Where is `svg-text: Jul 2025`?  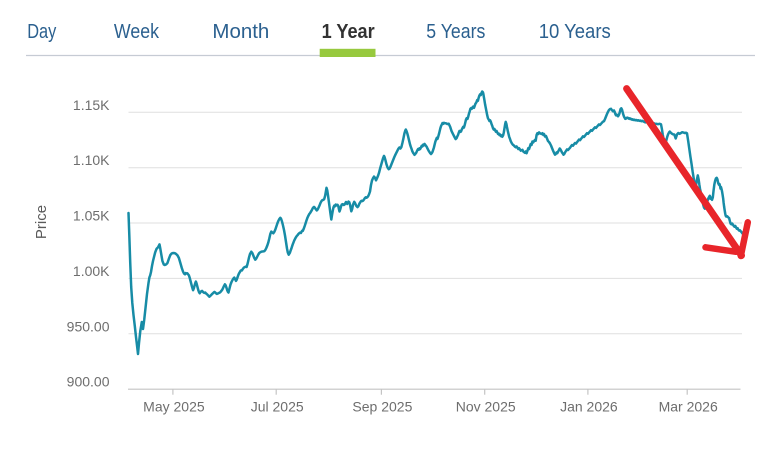 svg-text: Jul 2025 is located at coordinates (277, 407).